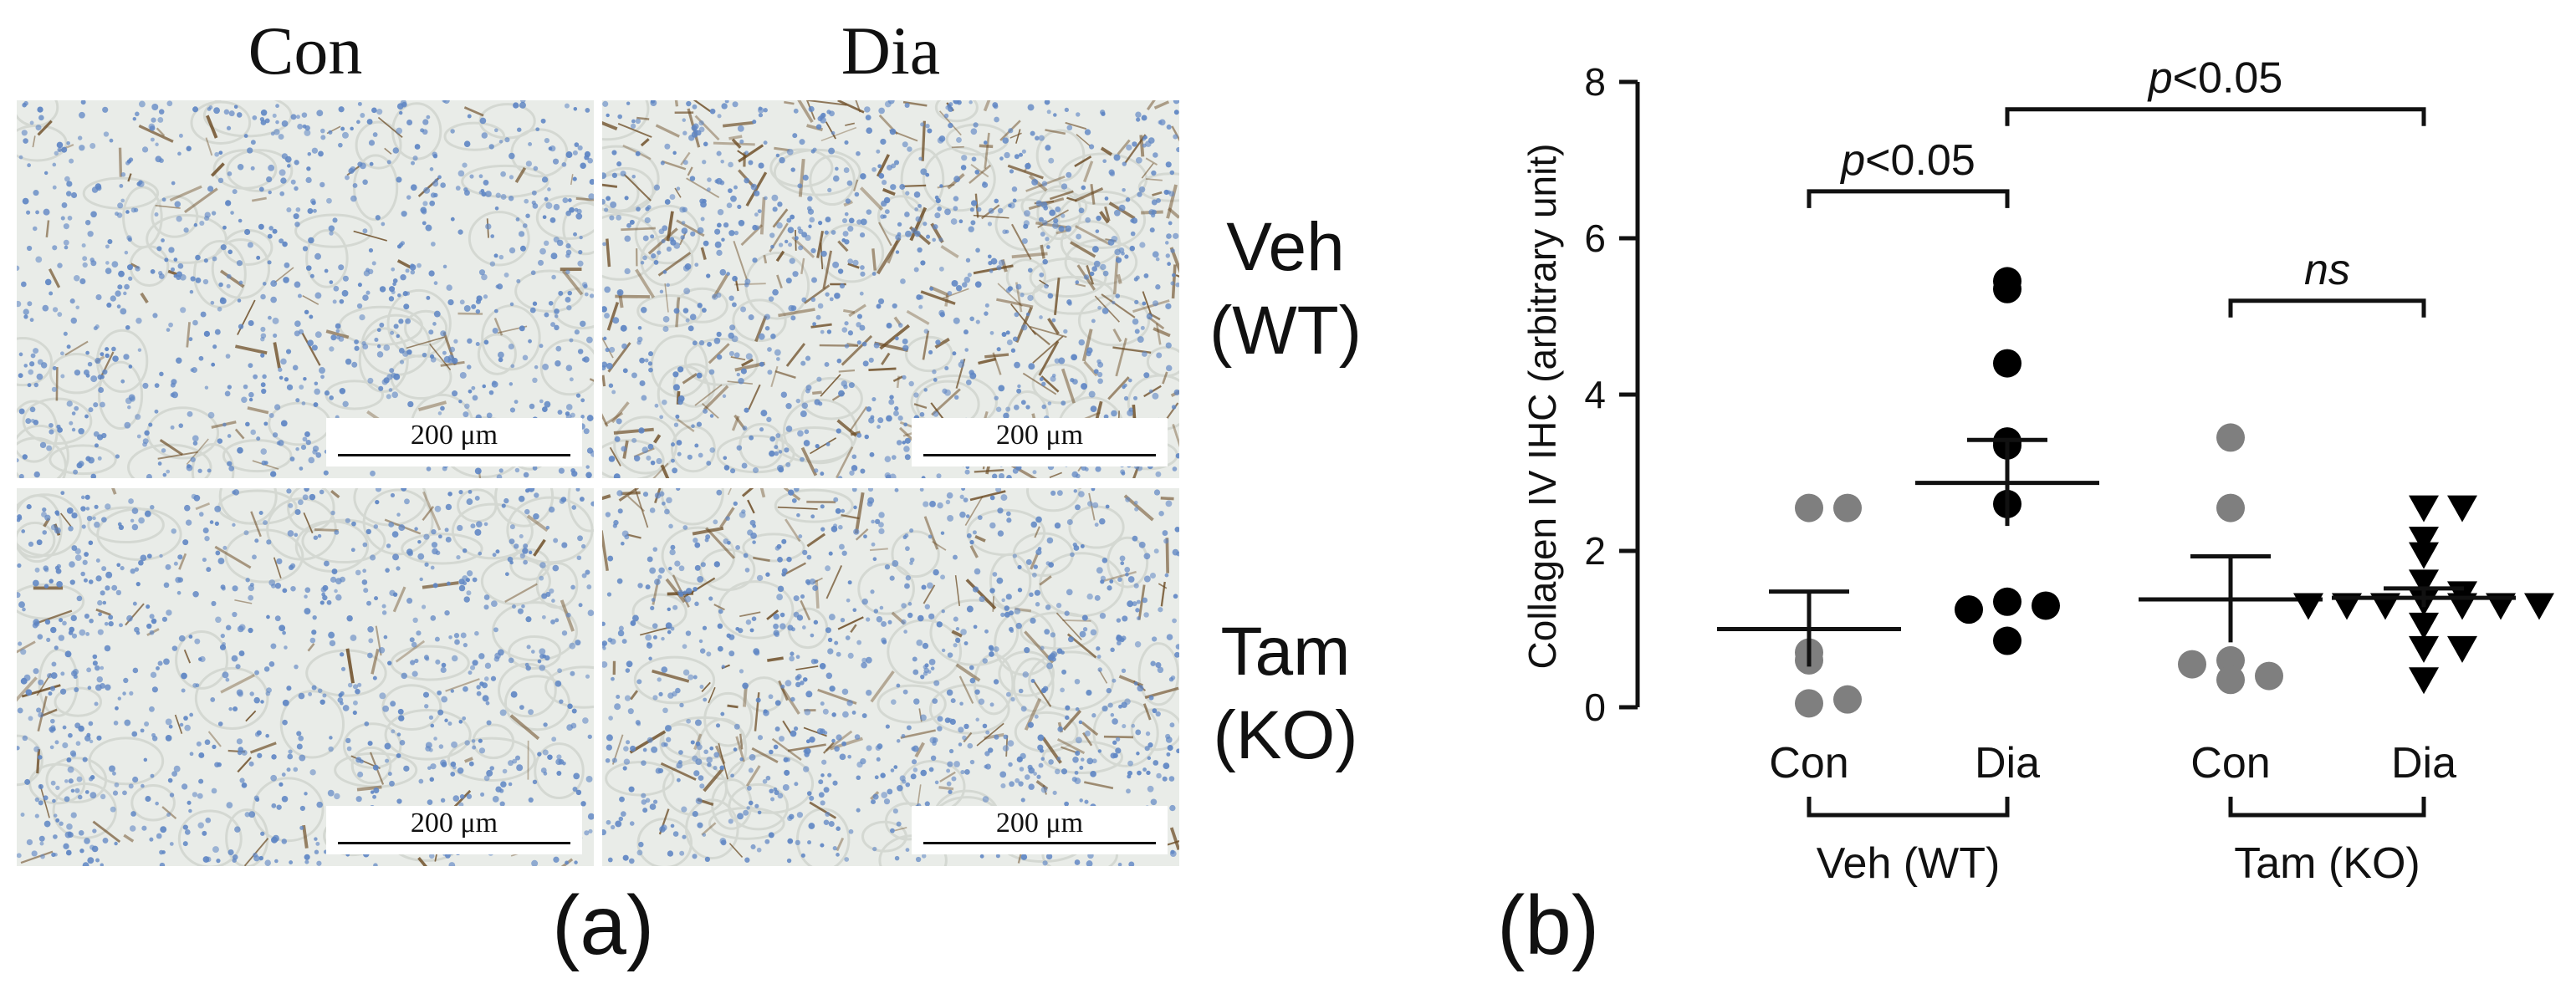 The image size is (2576, 994). What do you see at coordinates (1595, 82) in the screenshot?
I see `y-tick-label: 8` at bounding box center [1595, 82].